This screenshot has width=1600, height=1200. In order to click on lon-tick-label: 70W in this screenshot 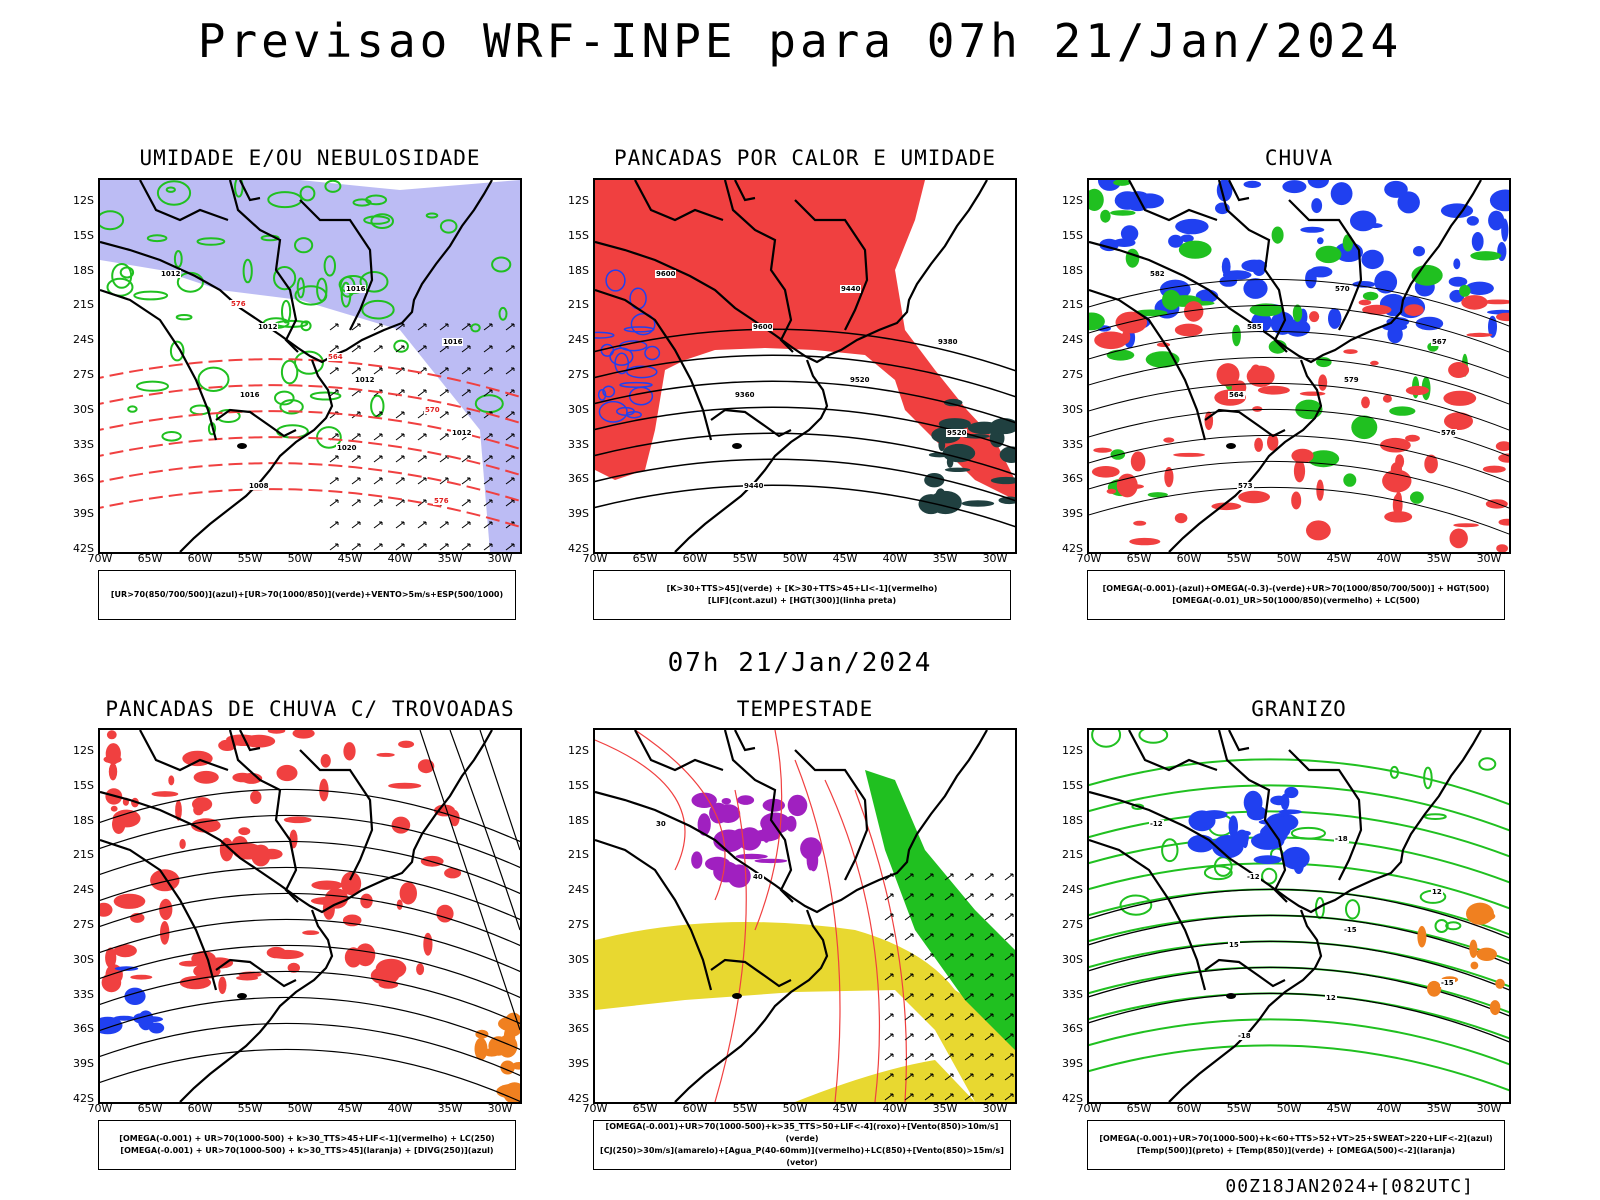, I will do `click(1089, 558)`.